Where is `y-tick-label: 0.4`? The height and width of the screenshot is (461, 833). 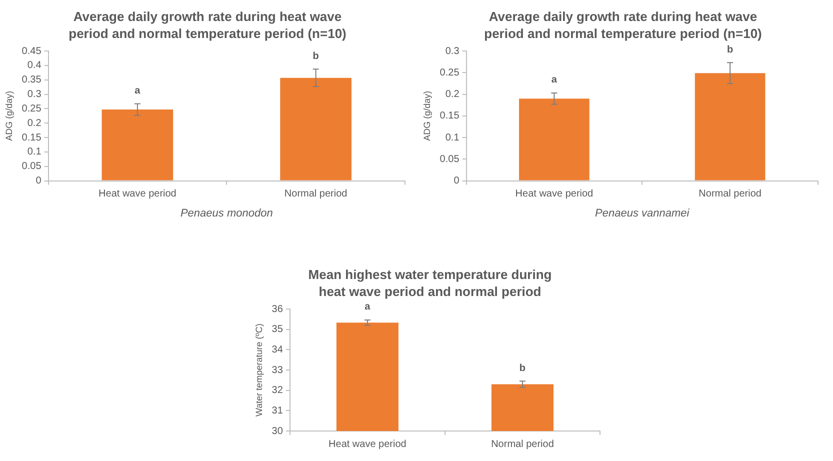 y-tick-label: 0.4 is located at coordinates (34, 66).